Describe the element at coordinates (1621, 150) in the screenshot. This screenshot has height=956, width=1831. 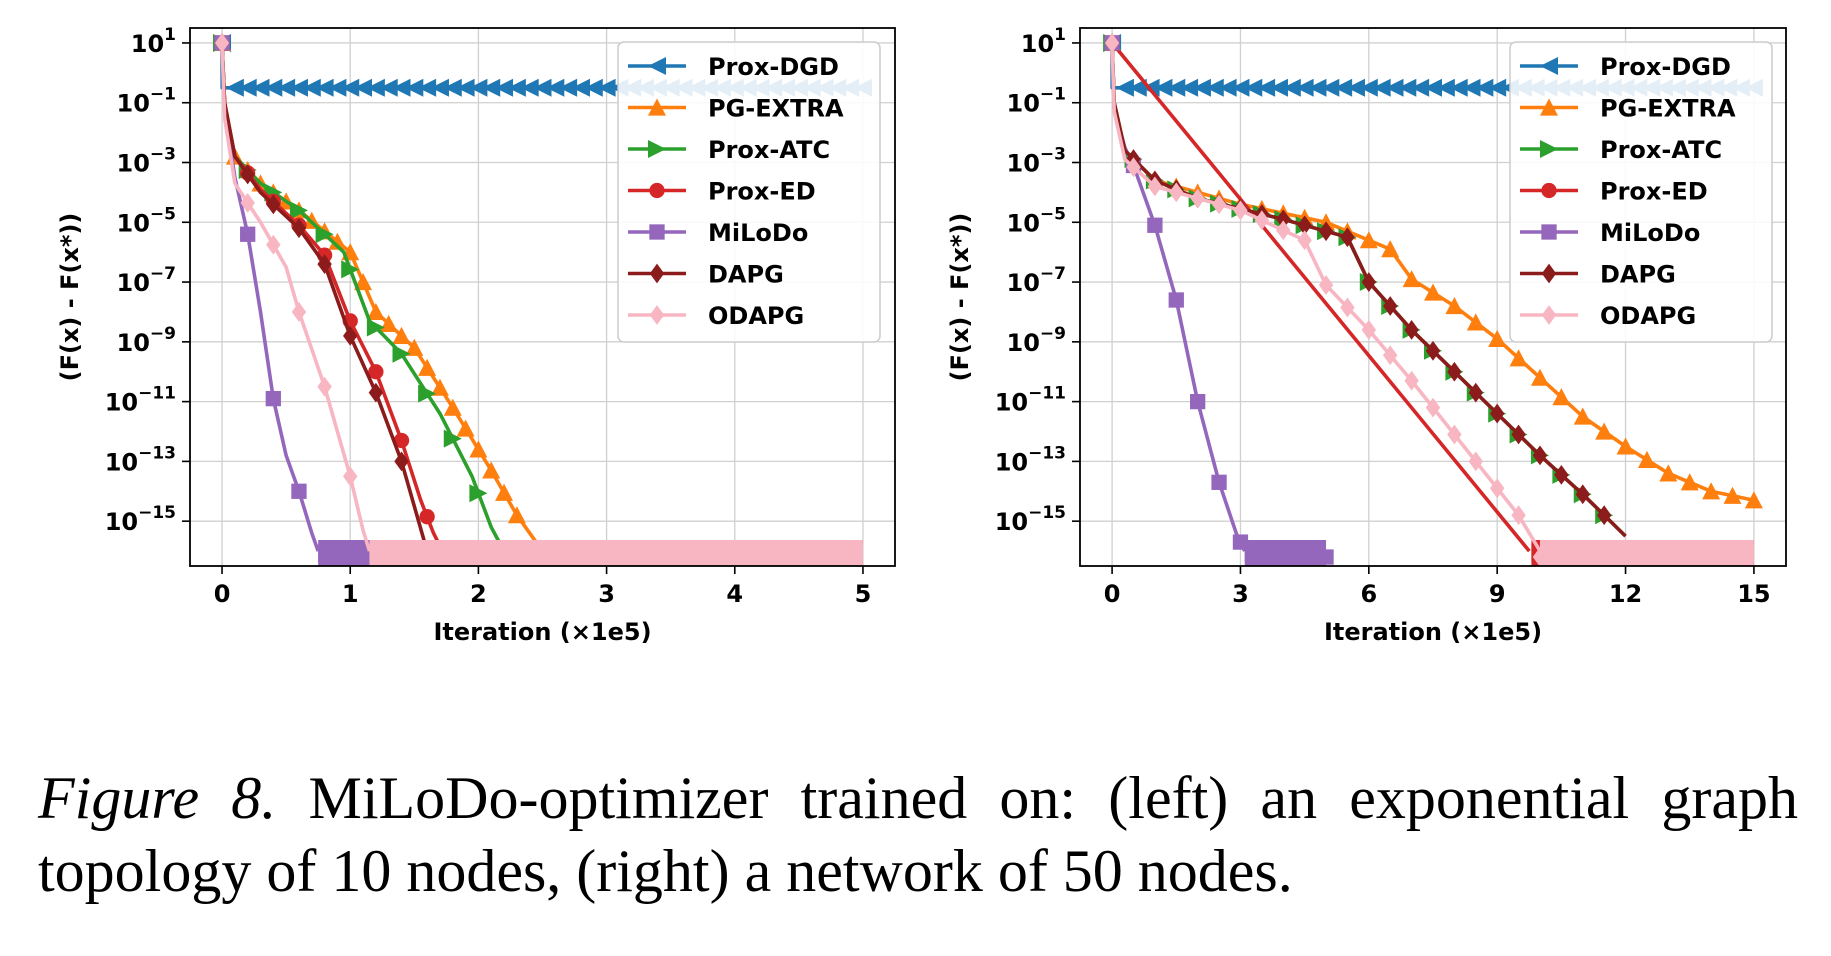
I see `legend-item: Prox-ATC` at that location.